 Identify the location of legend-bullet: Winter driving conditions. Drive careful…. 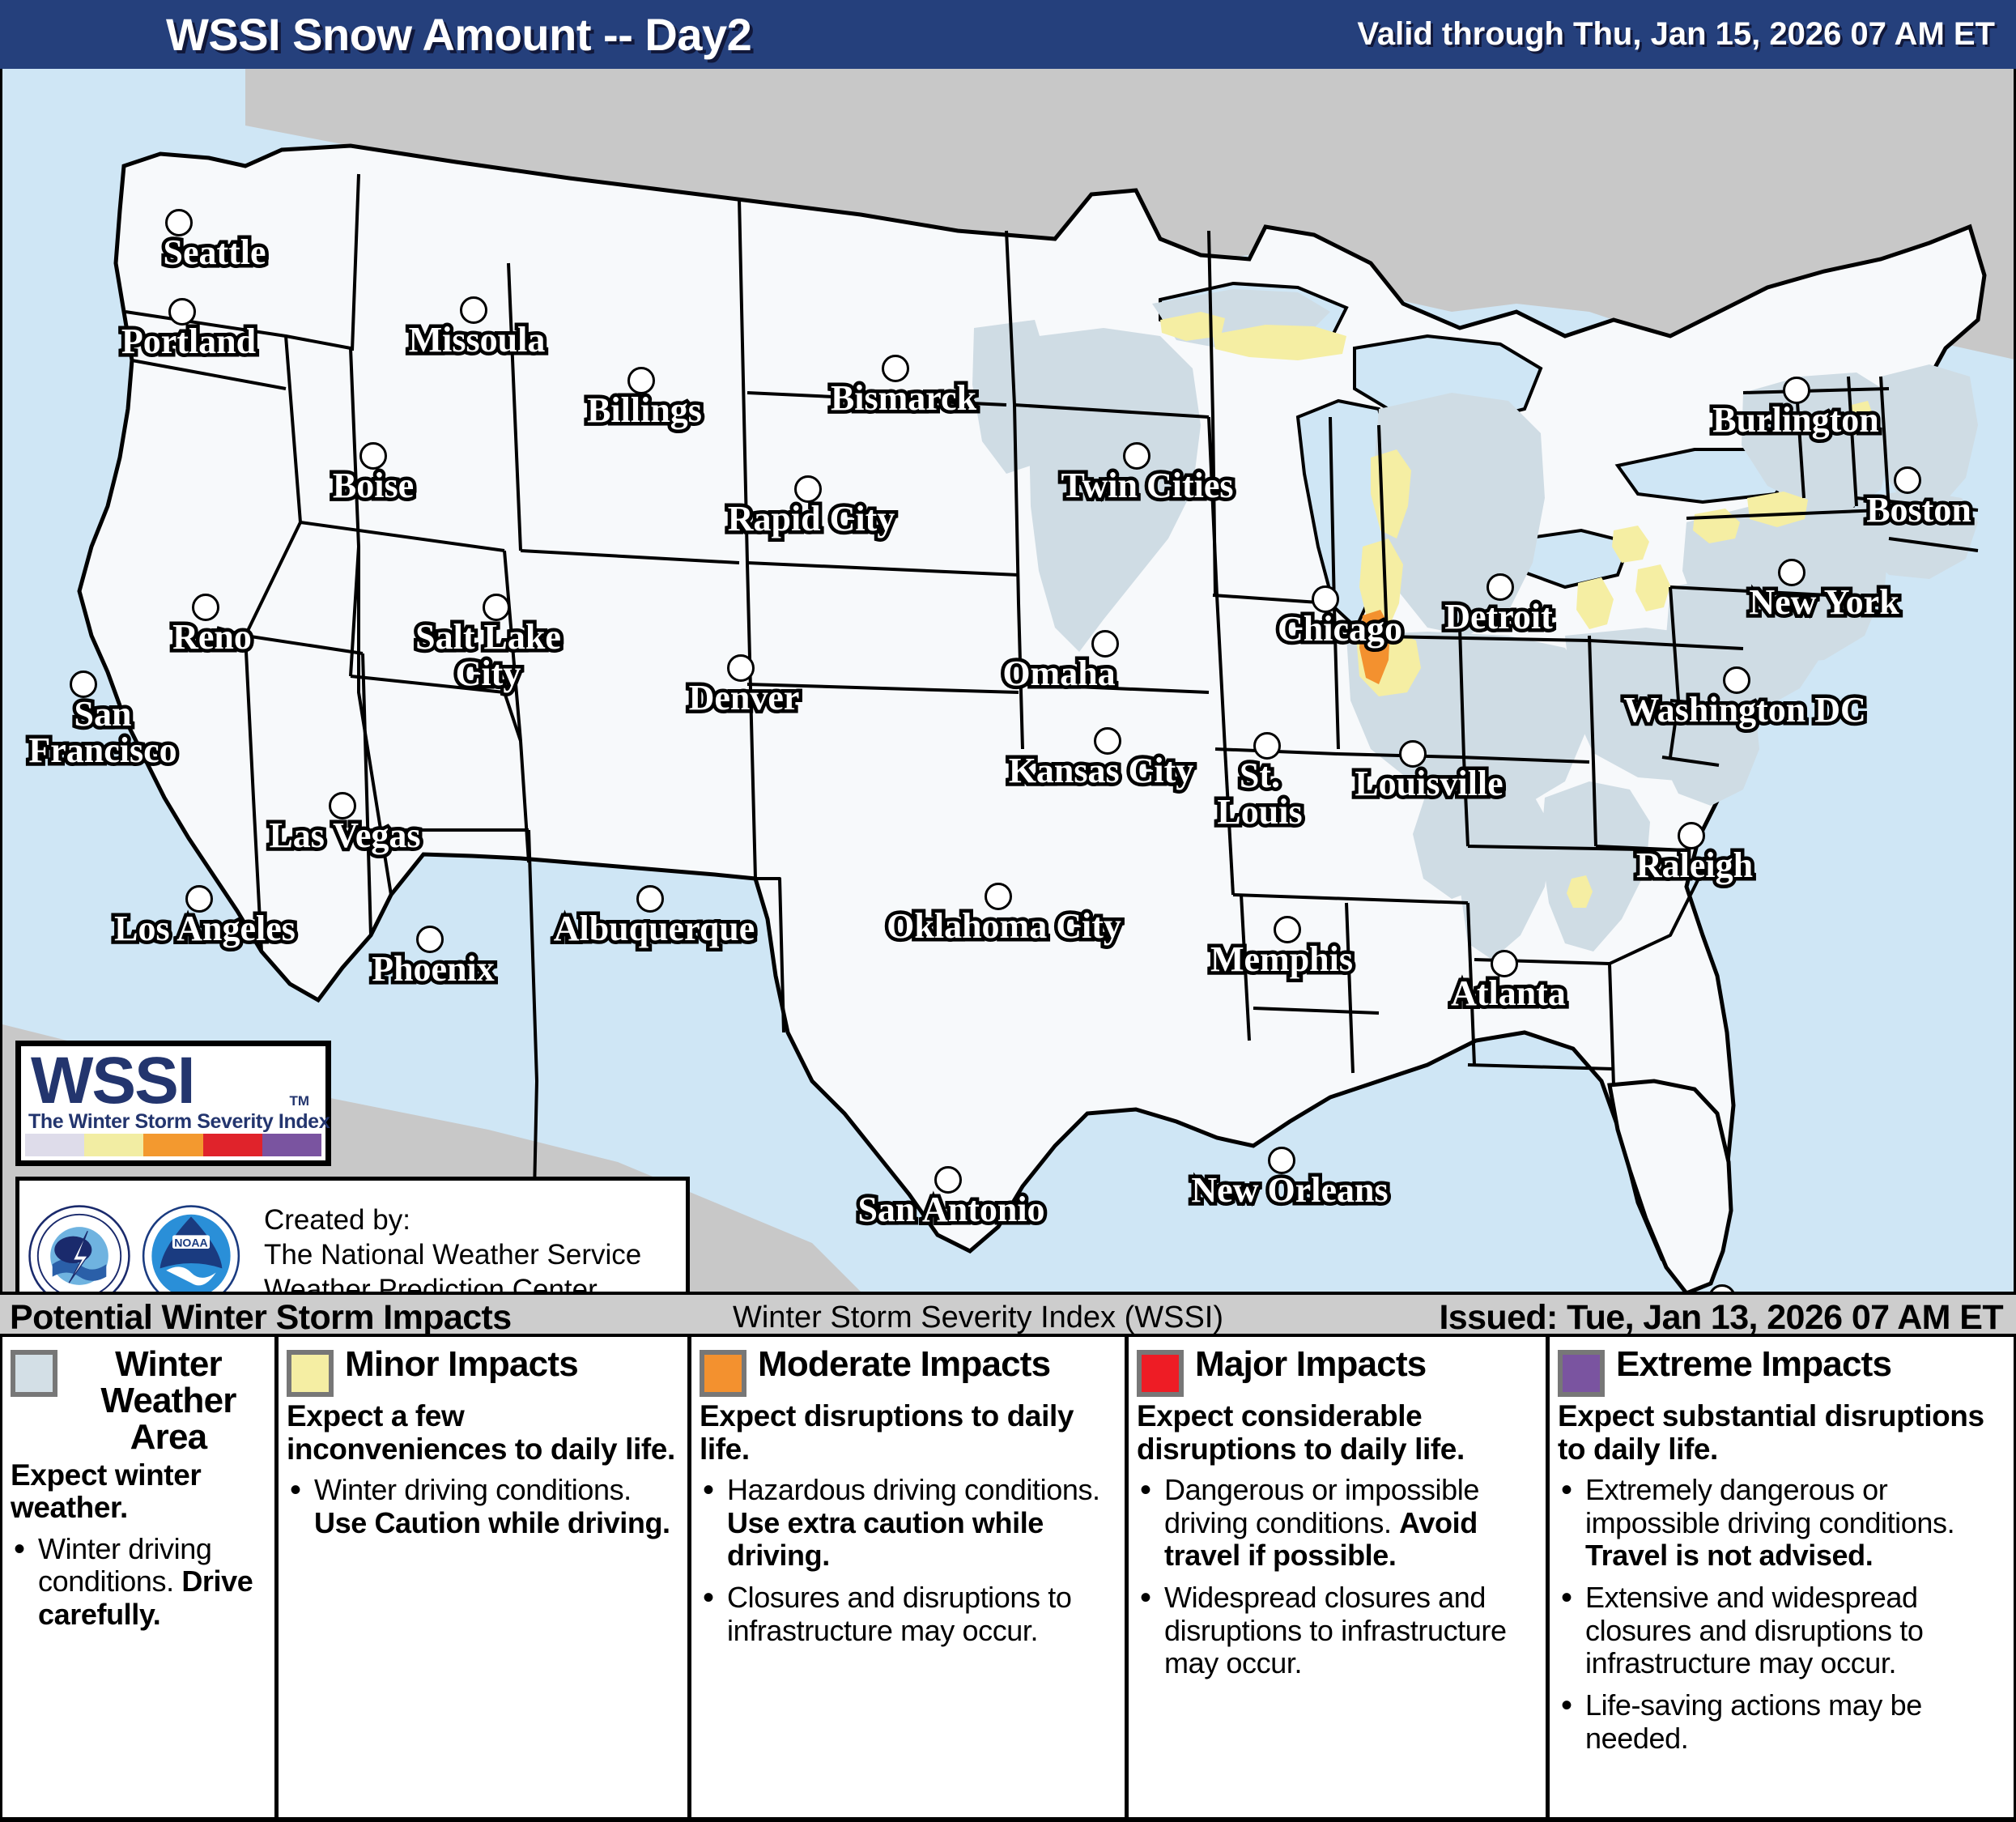
(139, 1581).